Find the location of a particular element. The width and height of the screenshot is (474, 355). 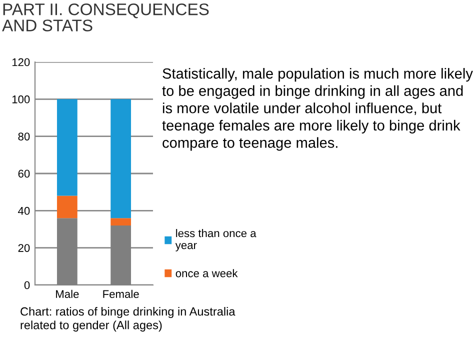

chart-title: PART II. CONSEQUENCES AND STATS is located at coordinates (105, 17).